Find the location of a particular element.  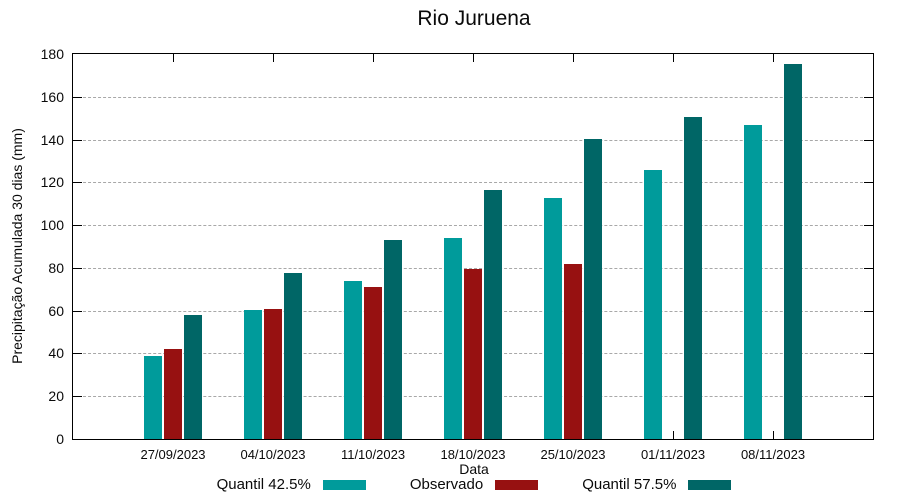

y-tick-label: 180 is located at coordinates (52, 54).